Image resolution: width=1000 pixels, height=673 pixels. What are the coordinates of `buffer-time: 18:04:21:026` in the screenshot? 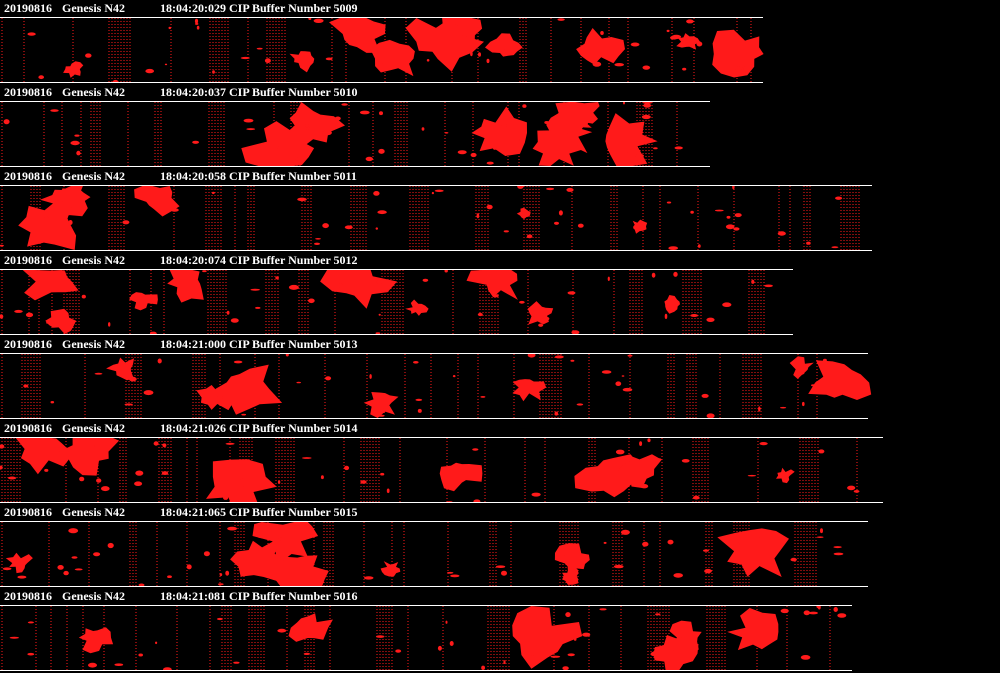 It's located at (193, 428).